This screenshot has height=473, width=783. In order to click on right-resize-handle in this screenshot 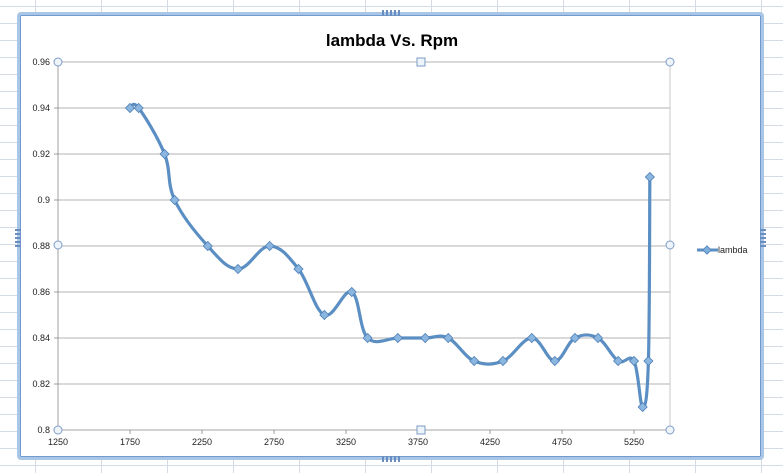, I will do `click(763, 238)`.